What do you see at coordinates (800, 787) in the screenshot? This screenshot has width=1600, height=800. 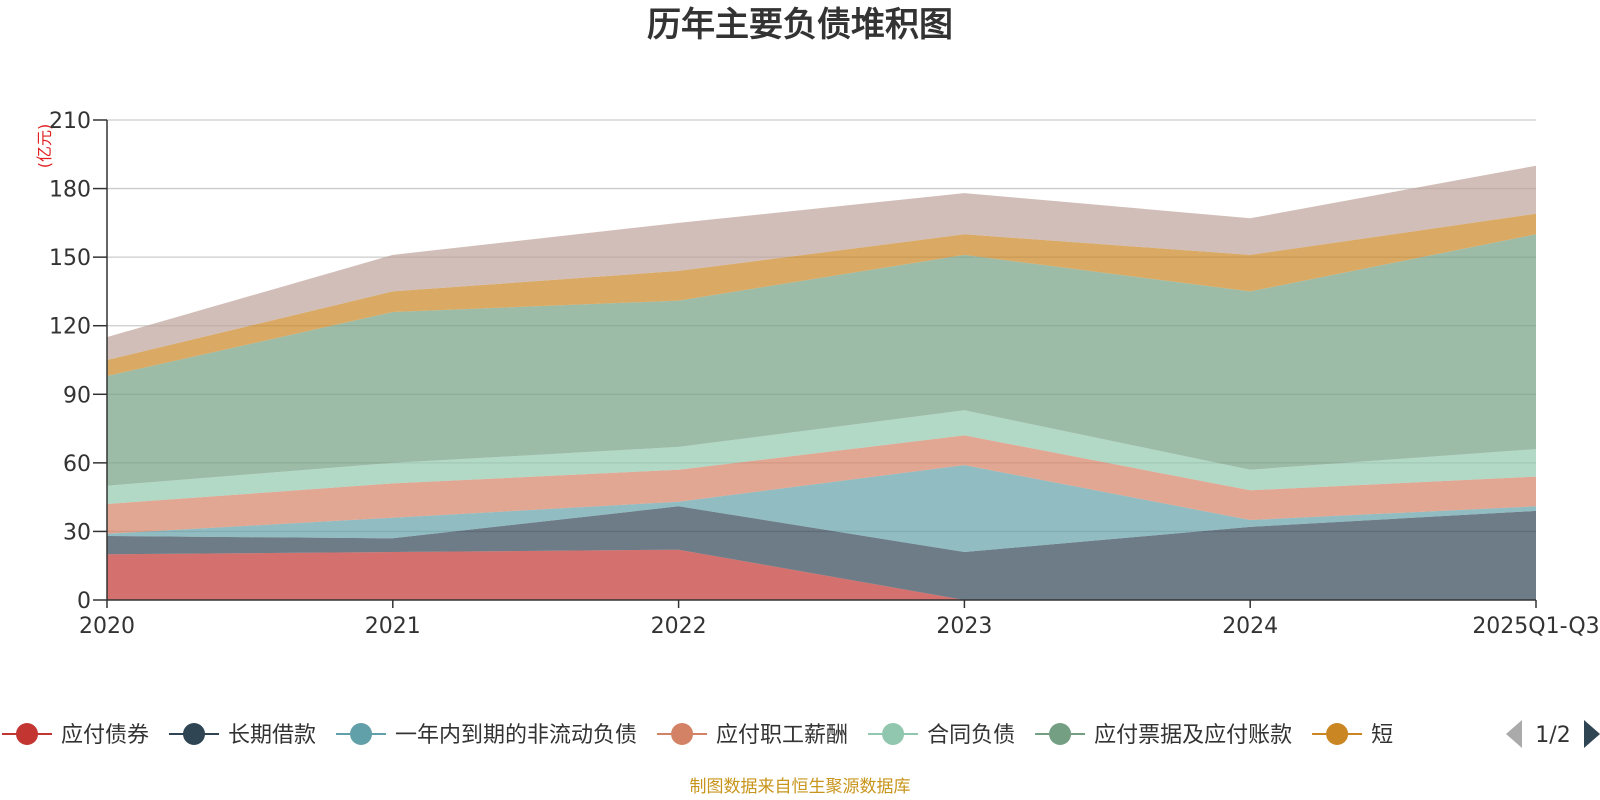 I see `source-note: 制图数据来自恒生聚源数据库` at bounding box center [800, 787].